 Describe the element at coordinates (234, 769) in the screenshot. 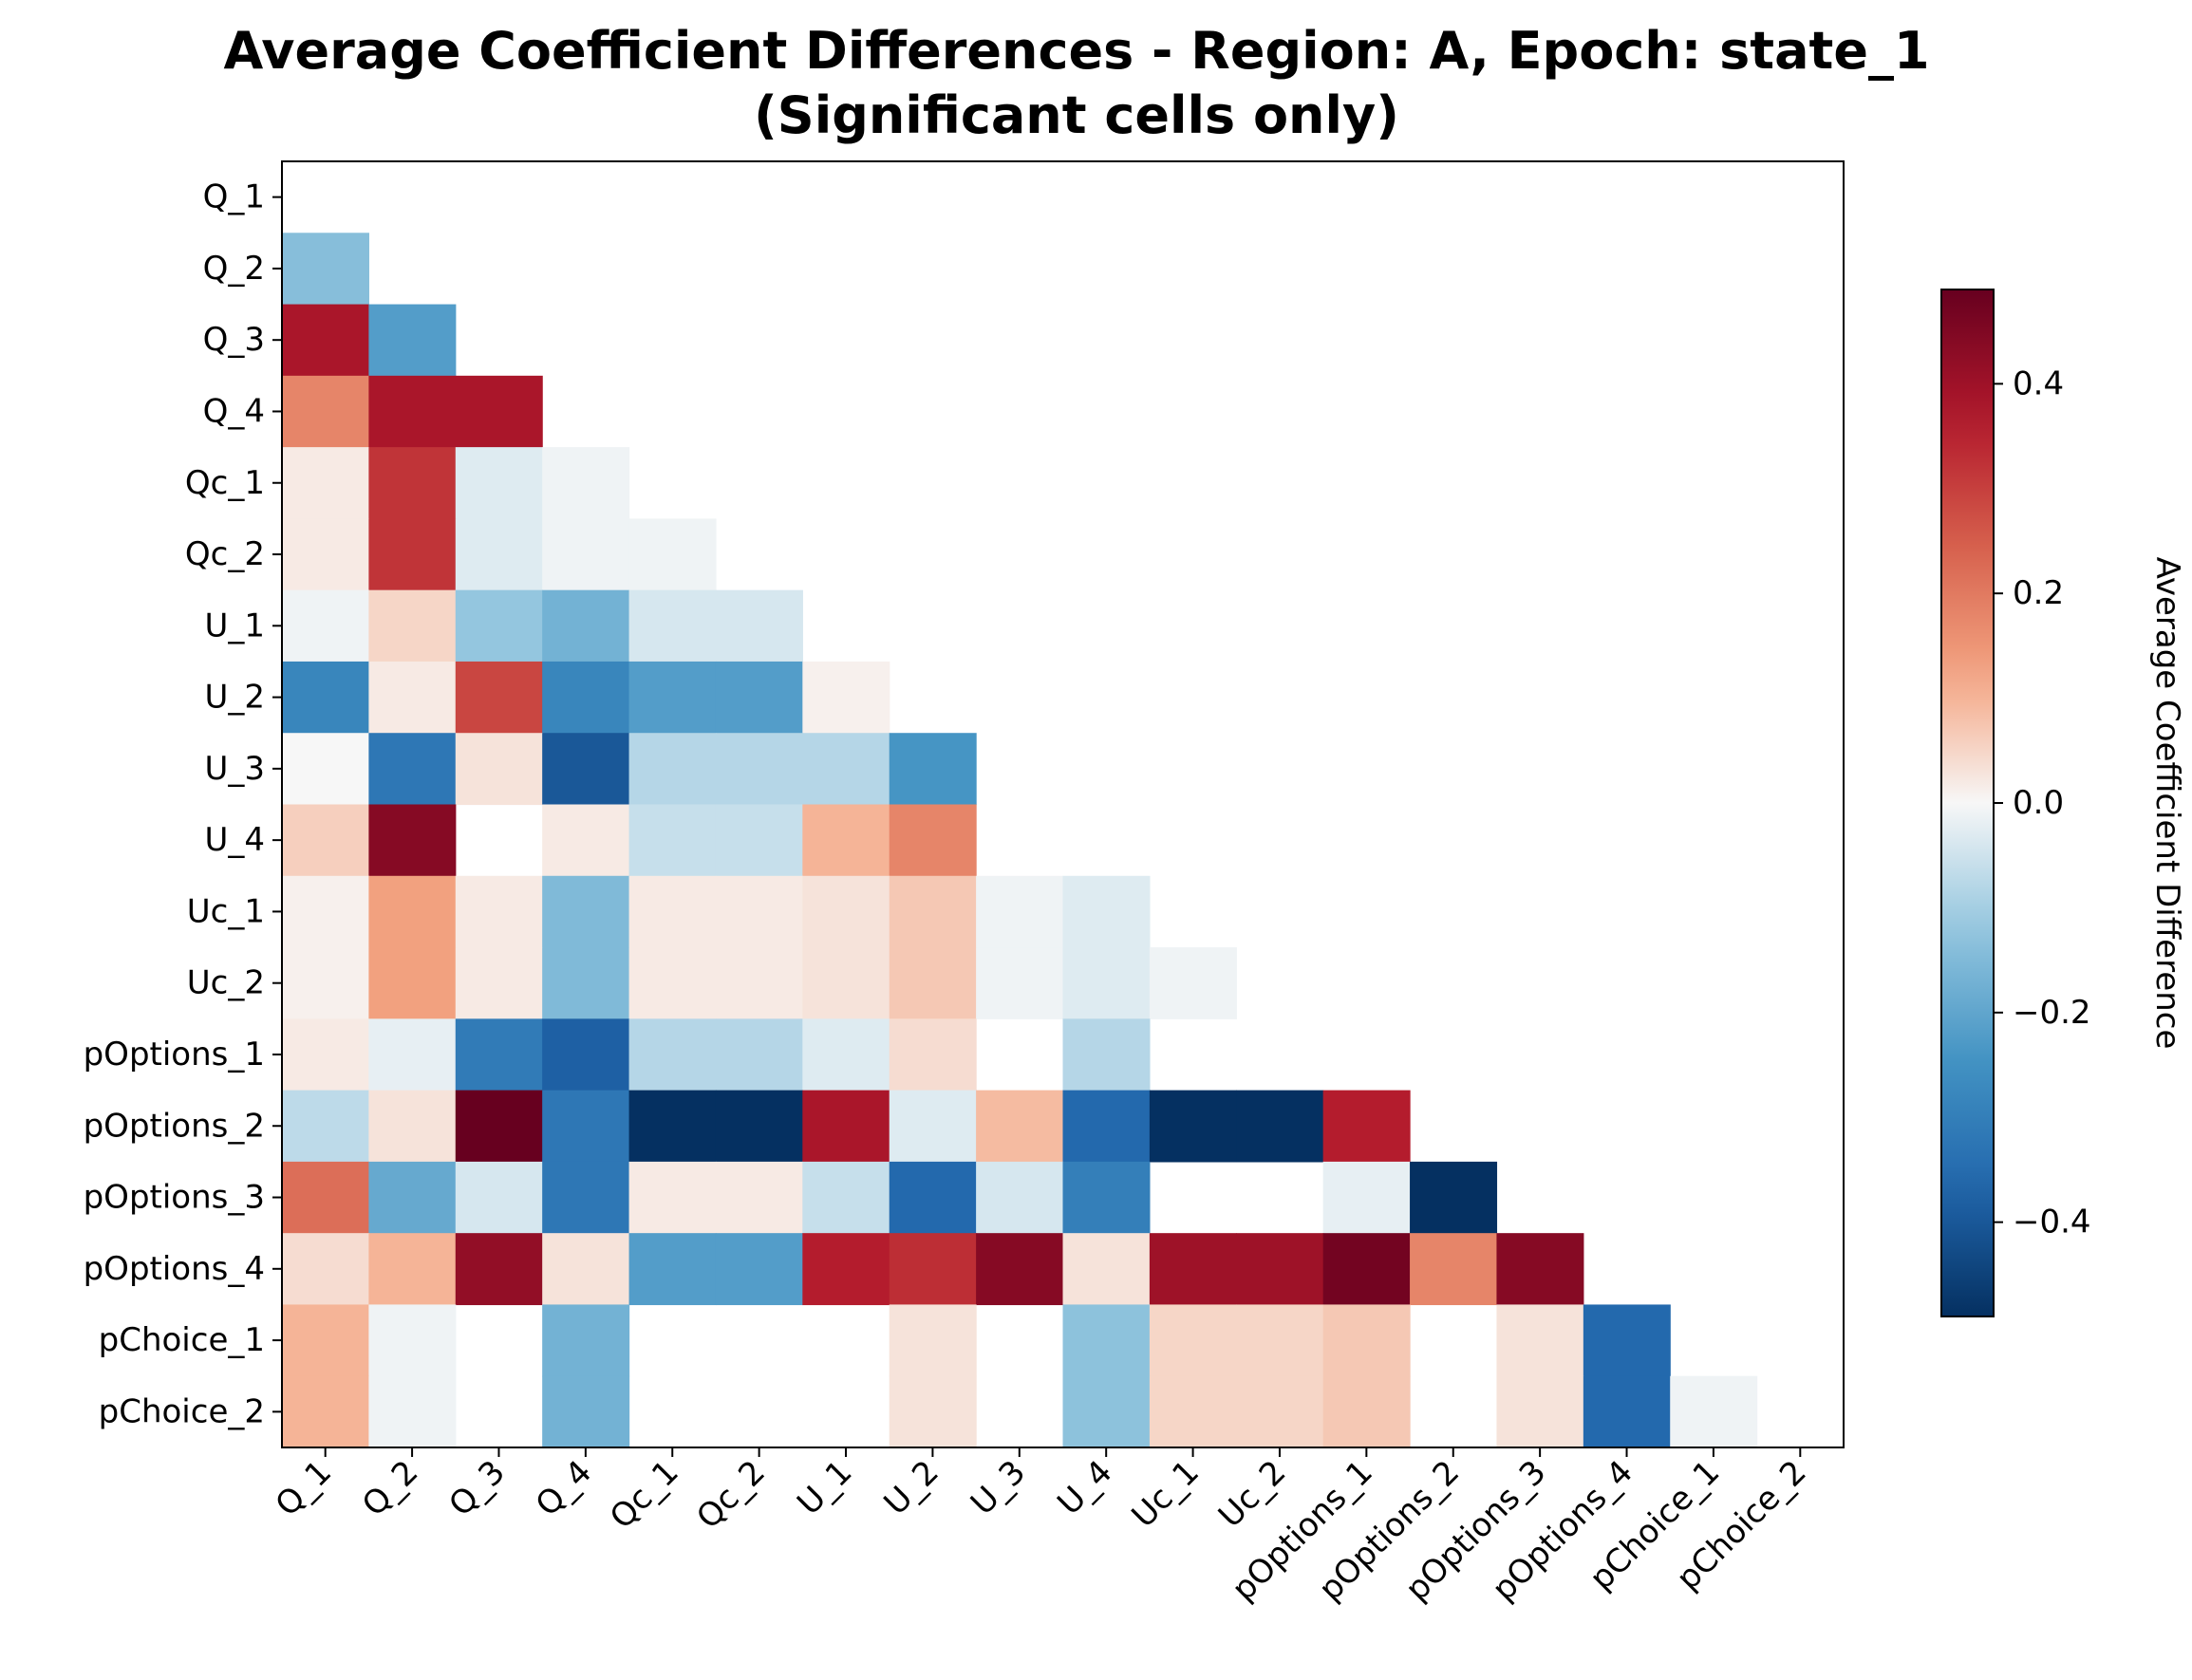

I see `y-tick-label: U_3` at that location.